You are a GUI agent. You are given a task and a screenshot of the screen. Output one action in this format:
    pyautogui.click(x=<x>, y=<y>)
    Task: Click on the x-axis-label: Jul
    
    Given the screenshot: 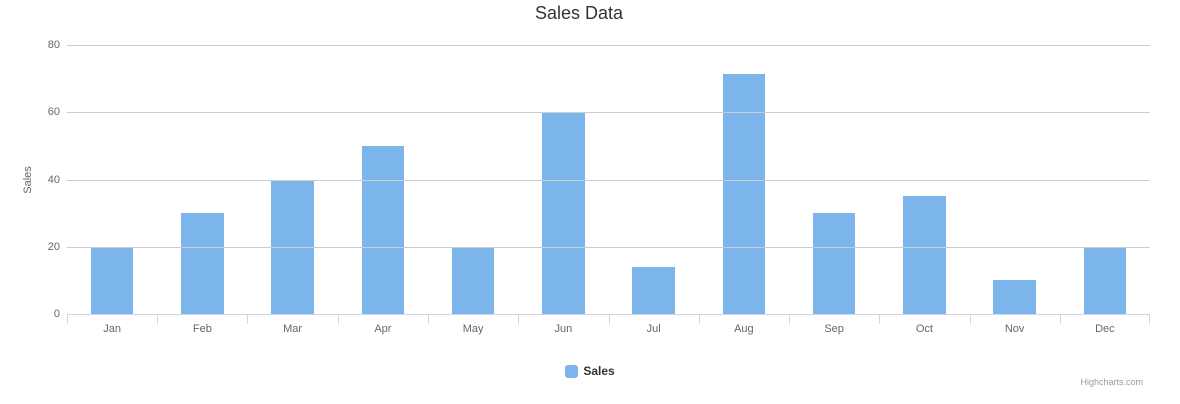 What is the action you would take?
    pyautogui.click(x=653, y=329)
    